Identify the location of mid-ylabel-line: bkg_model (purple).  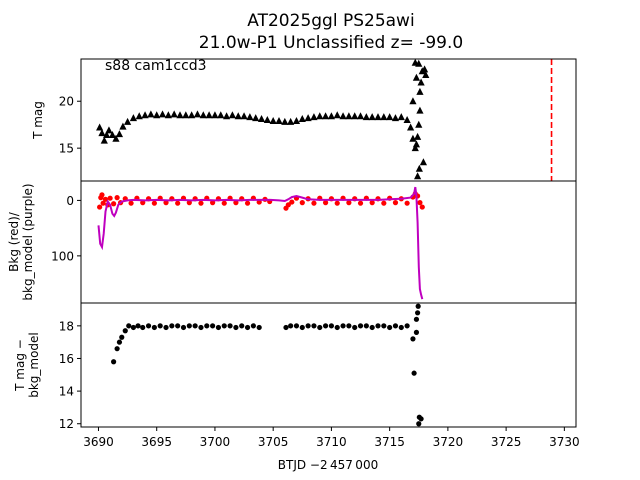
(28, 241).